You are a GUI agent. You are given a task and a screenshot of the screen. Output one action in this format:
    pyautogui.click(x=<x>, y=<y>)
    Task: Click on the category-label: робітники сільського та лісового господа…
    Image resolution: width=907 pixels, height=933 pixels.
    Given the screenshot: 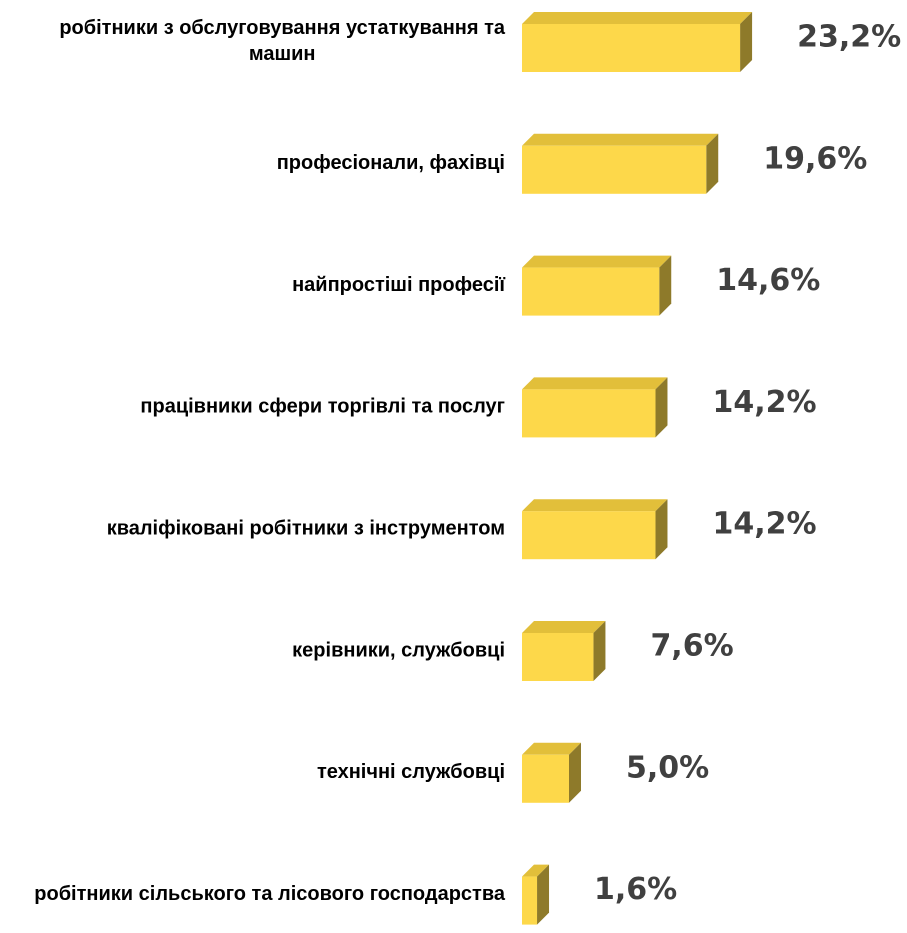 What is the action you would take?
    pyautogui.click(x=270, y=894)
    